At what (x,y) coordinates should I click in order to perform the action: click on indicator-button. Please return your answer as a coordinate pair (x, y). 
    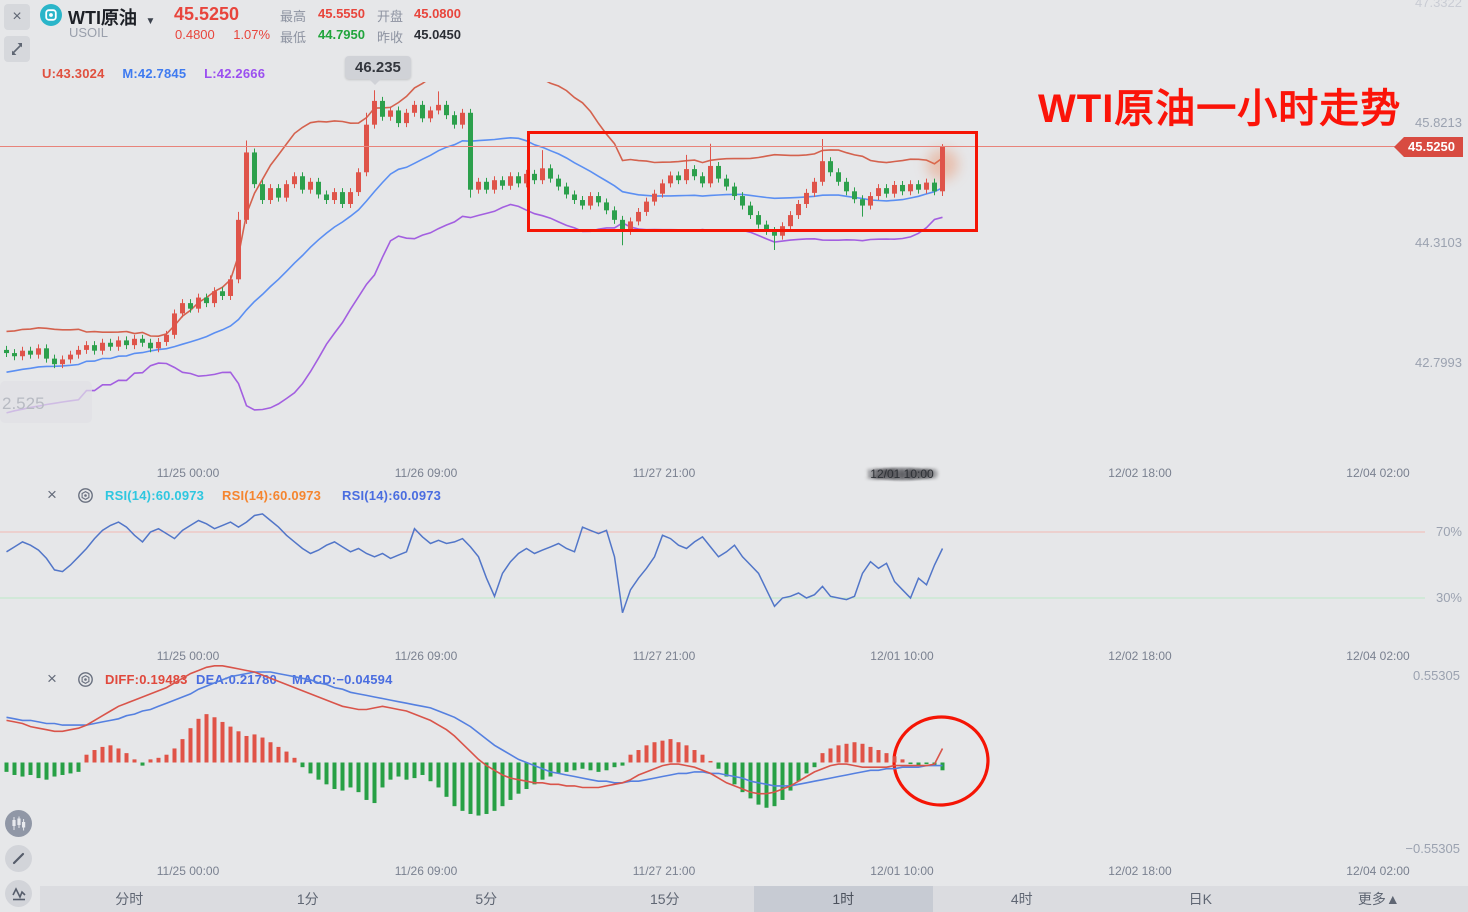
    Looking at the image, I should click on (18, 893).